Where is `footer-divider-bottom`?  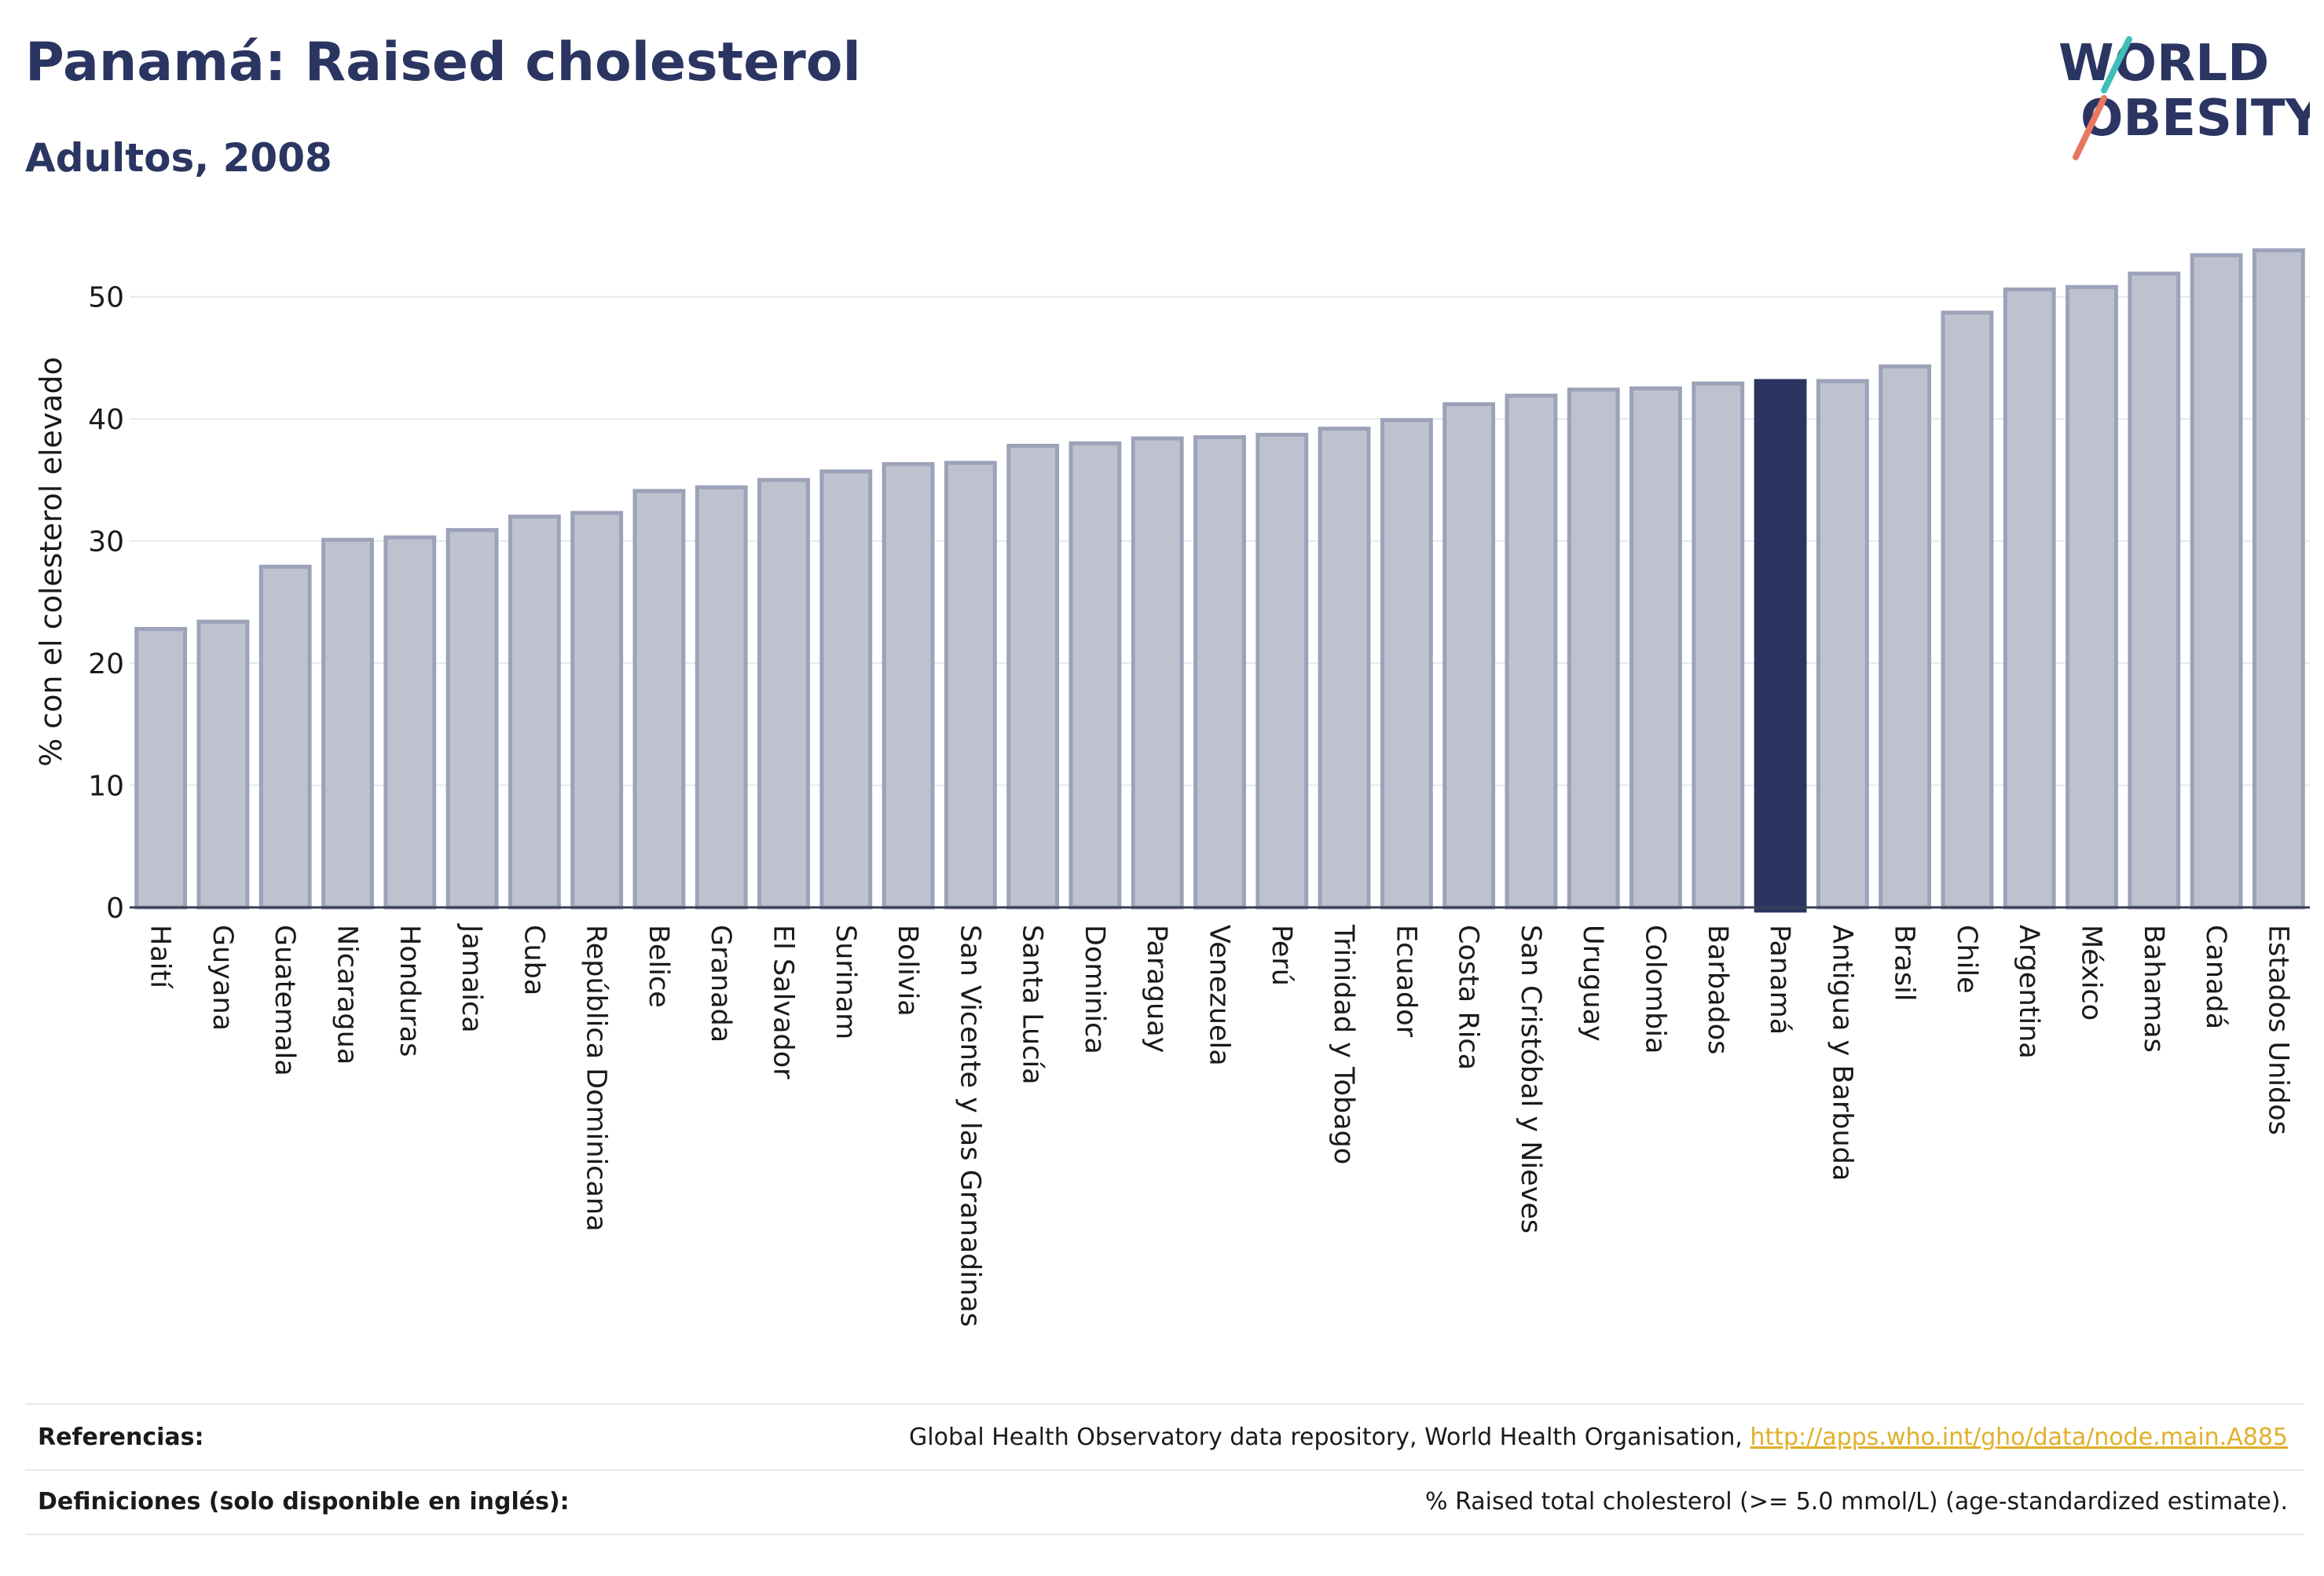
footer-divider-bottom is located at coordinates (1164, 1534).